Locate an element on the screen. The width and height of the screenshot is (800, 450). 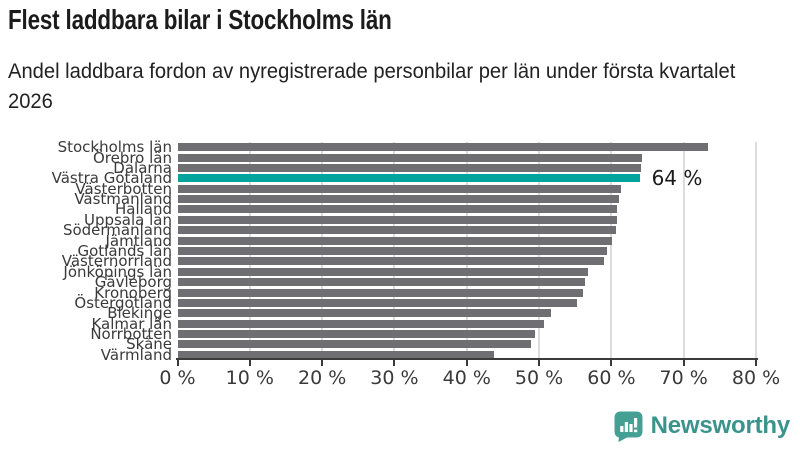
x-tick-label: 50 % is located at coordinates (539, 378).